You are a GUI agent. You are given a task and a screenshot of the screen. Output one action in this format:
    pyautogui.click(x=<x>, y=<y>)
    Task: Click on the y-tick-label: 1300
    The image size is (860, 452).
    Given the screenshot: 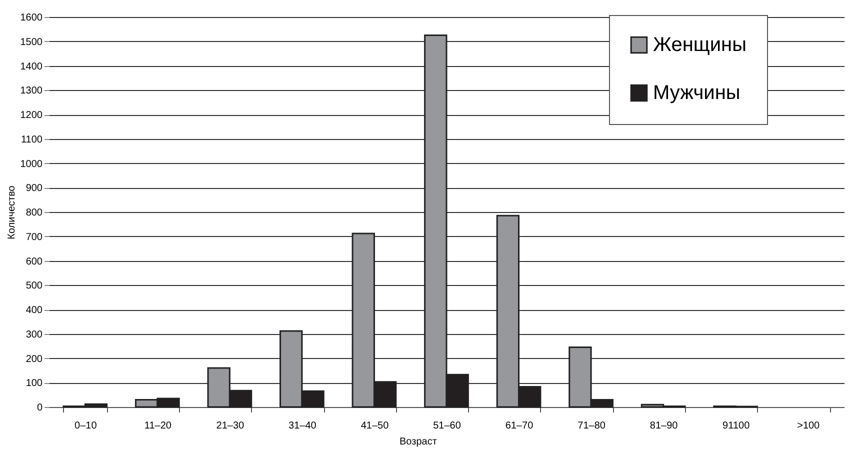 What is the action you would take?
    pyautogui.click(x=31, y=91)
    